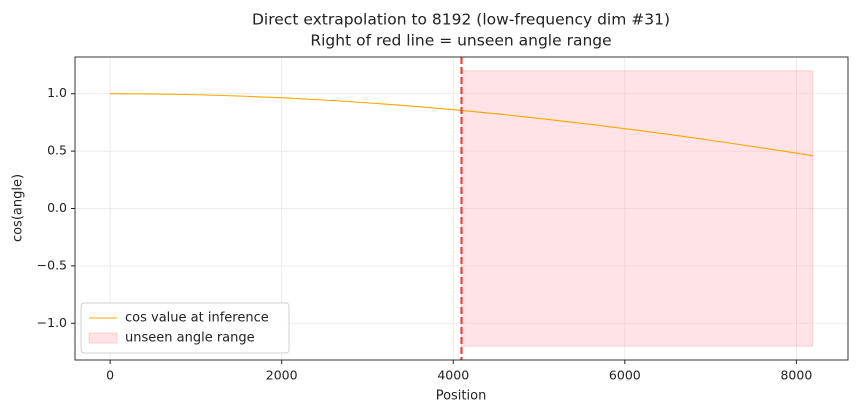  I want to click on legend-swatch, so click(103, 338).